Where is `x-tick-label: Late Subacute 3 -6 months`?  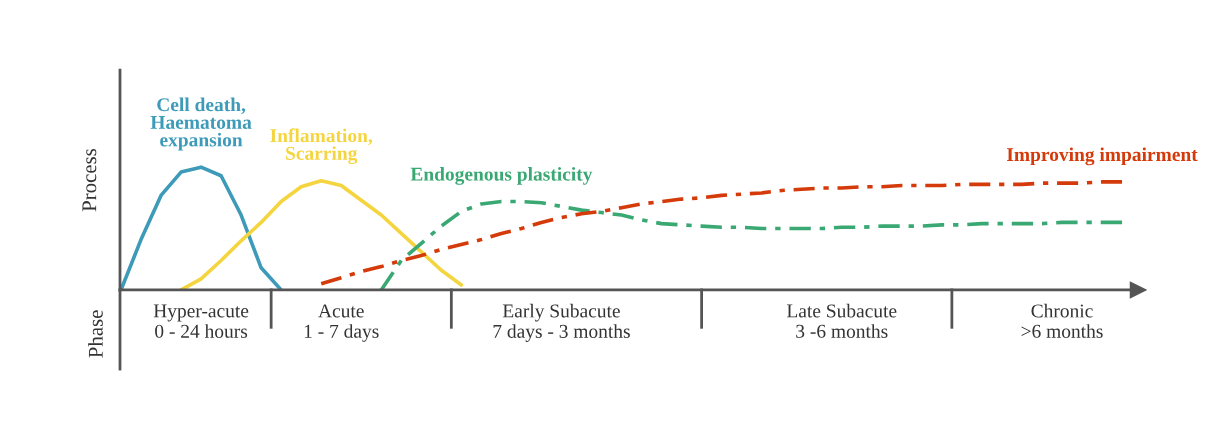 x-tick-label: Late Subacute 3 -6 months is located at coordinates (841, 320).